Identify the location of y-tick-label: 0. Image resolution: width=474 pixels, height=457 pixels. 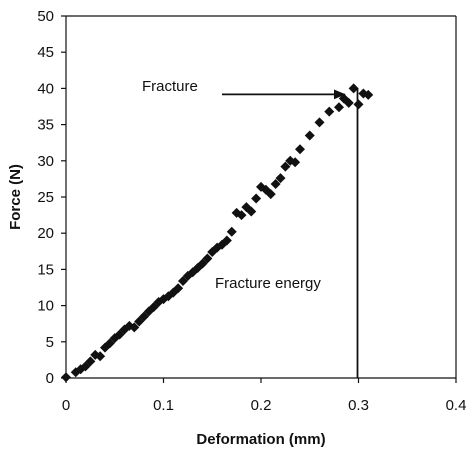
(50, 378).